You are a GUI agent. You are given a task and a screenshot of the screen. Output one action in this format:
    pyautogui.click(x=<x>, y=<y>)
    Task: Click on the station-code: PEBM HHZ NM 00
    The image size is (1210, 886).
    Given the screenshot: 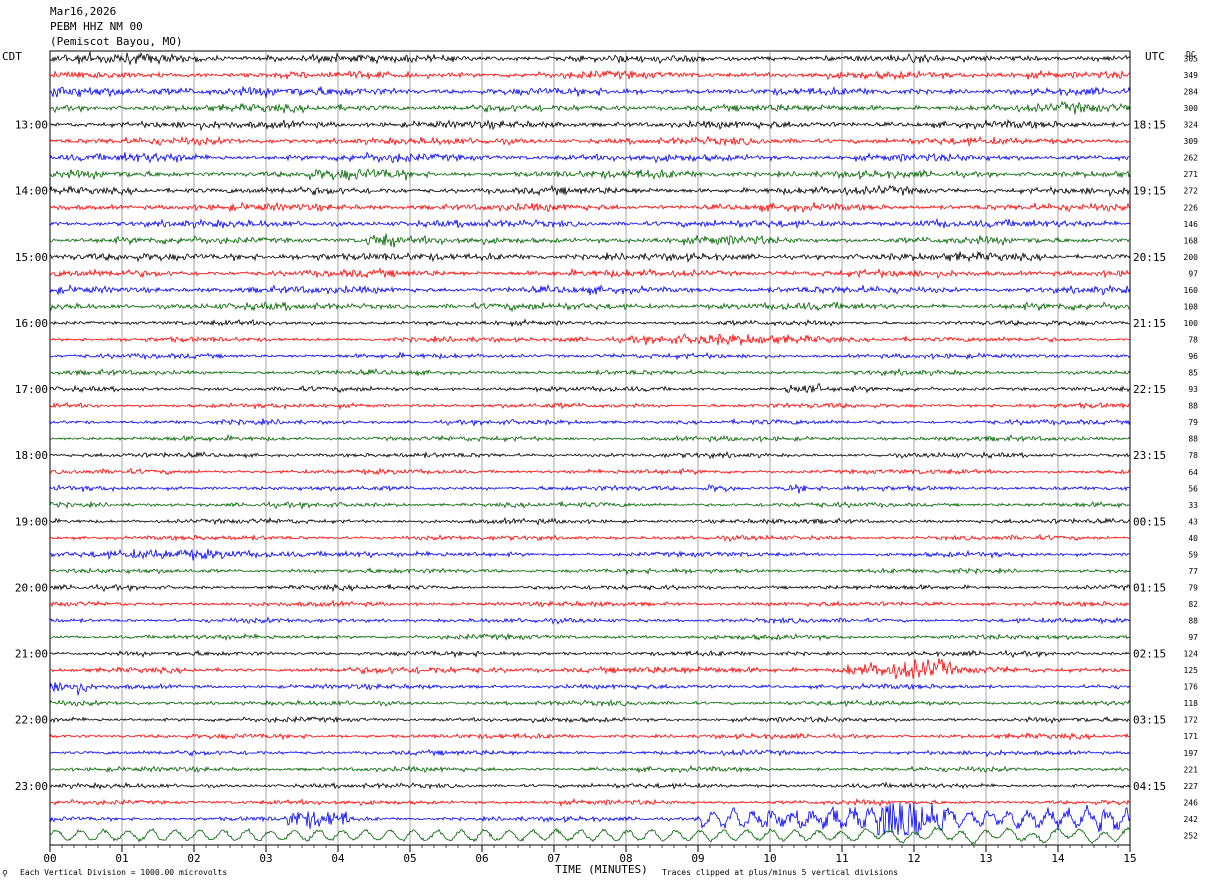 What is the action you would take?
    pyautogui.click(x=96, y=26)
    